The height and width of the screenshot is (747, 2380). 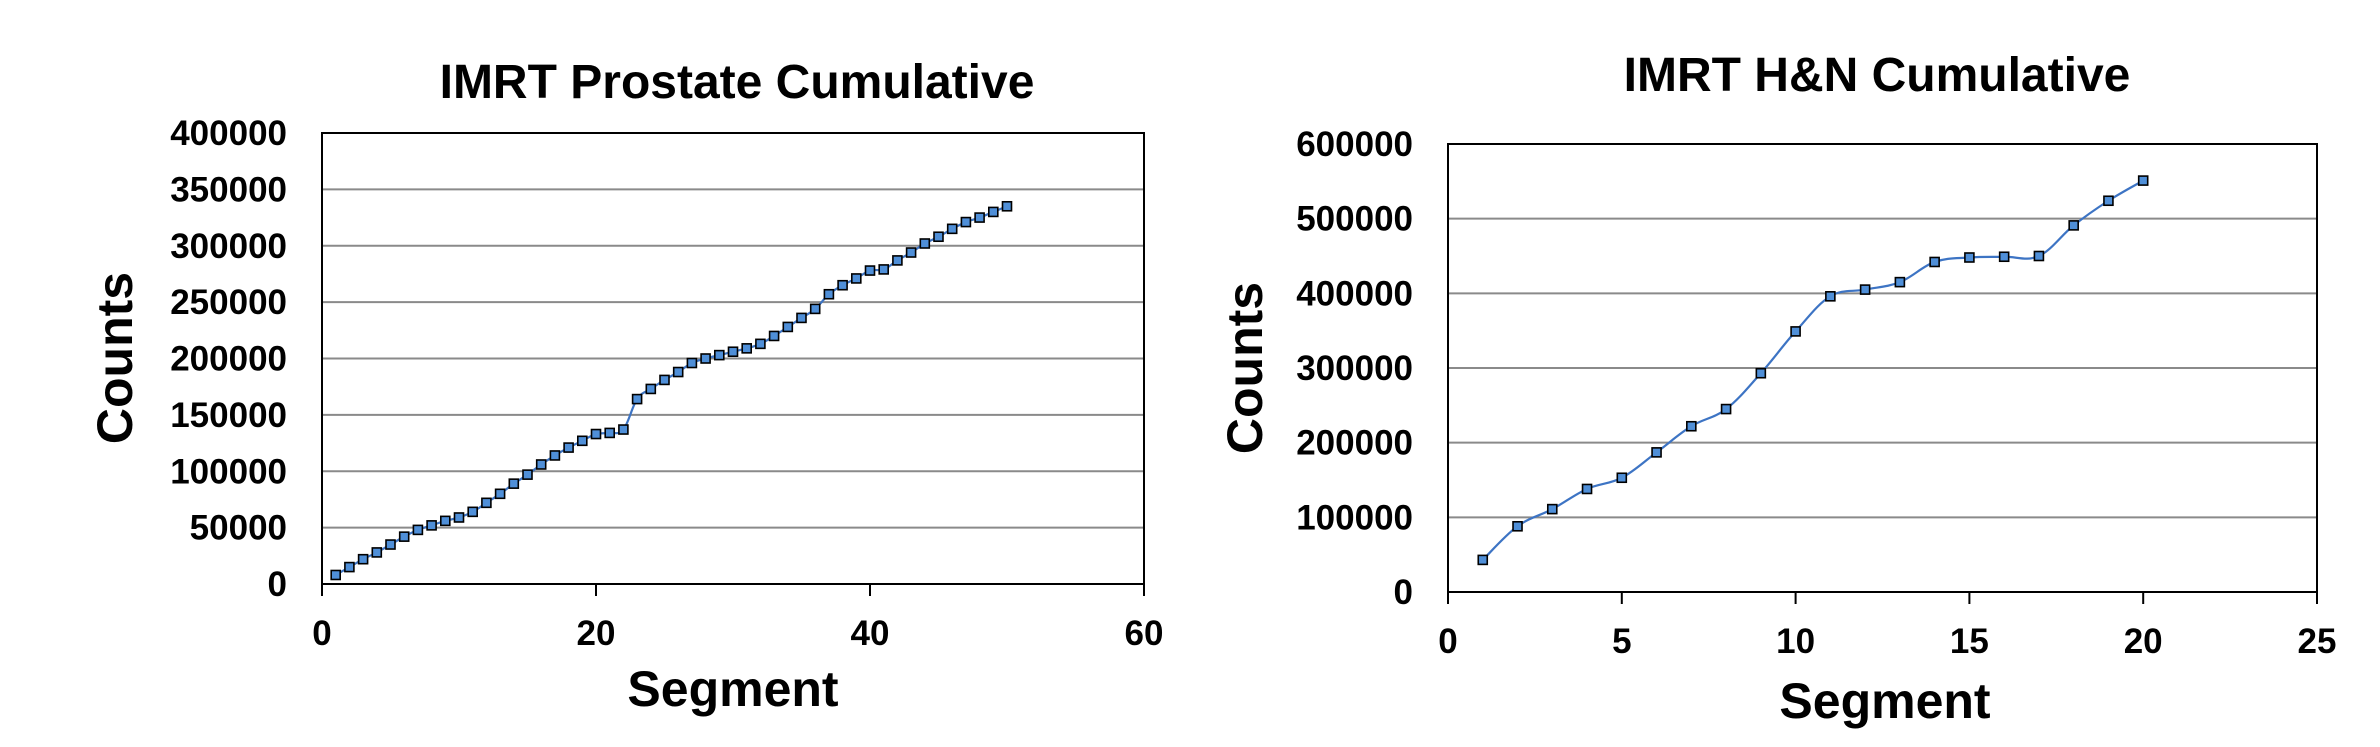 I want to click on y-tick-label: 500000, so click(x=1354, y=219).